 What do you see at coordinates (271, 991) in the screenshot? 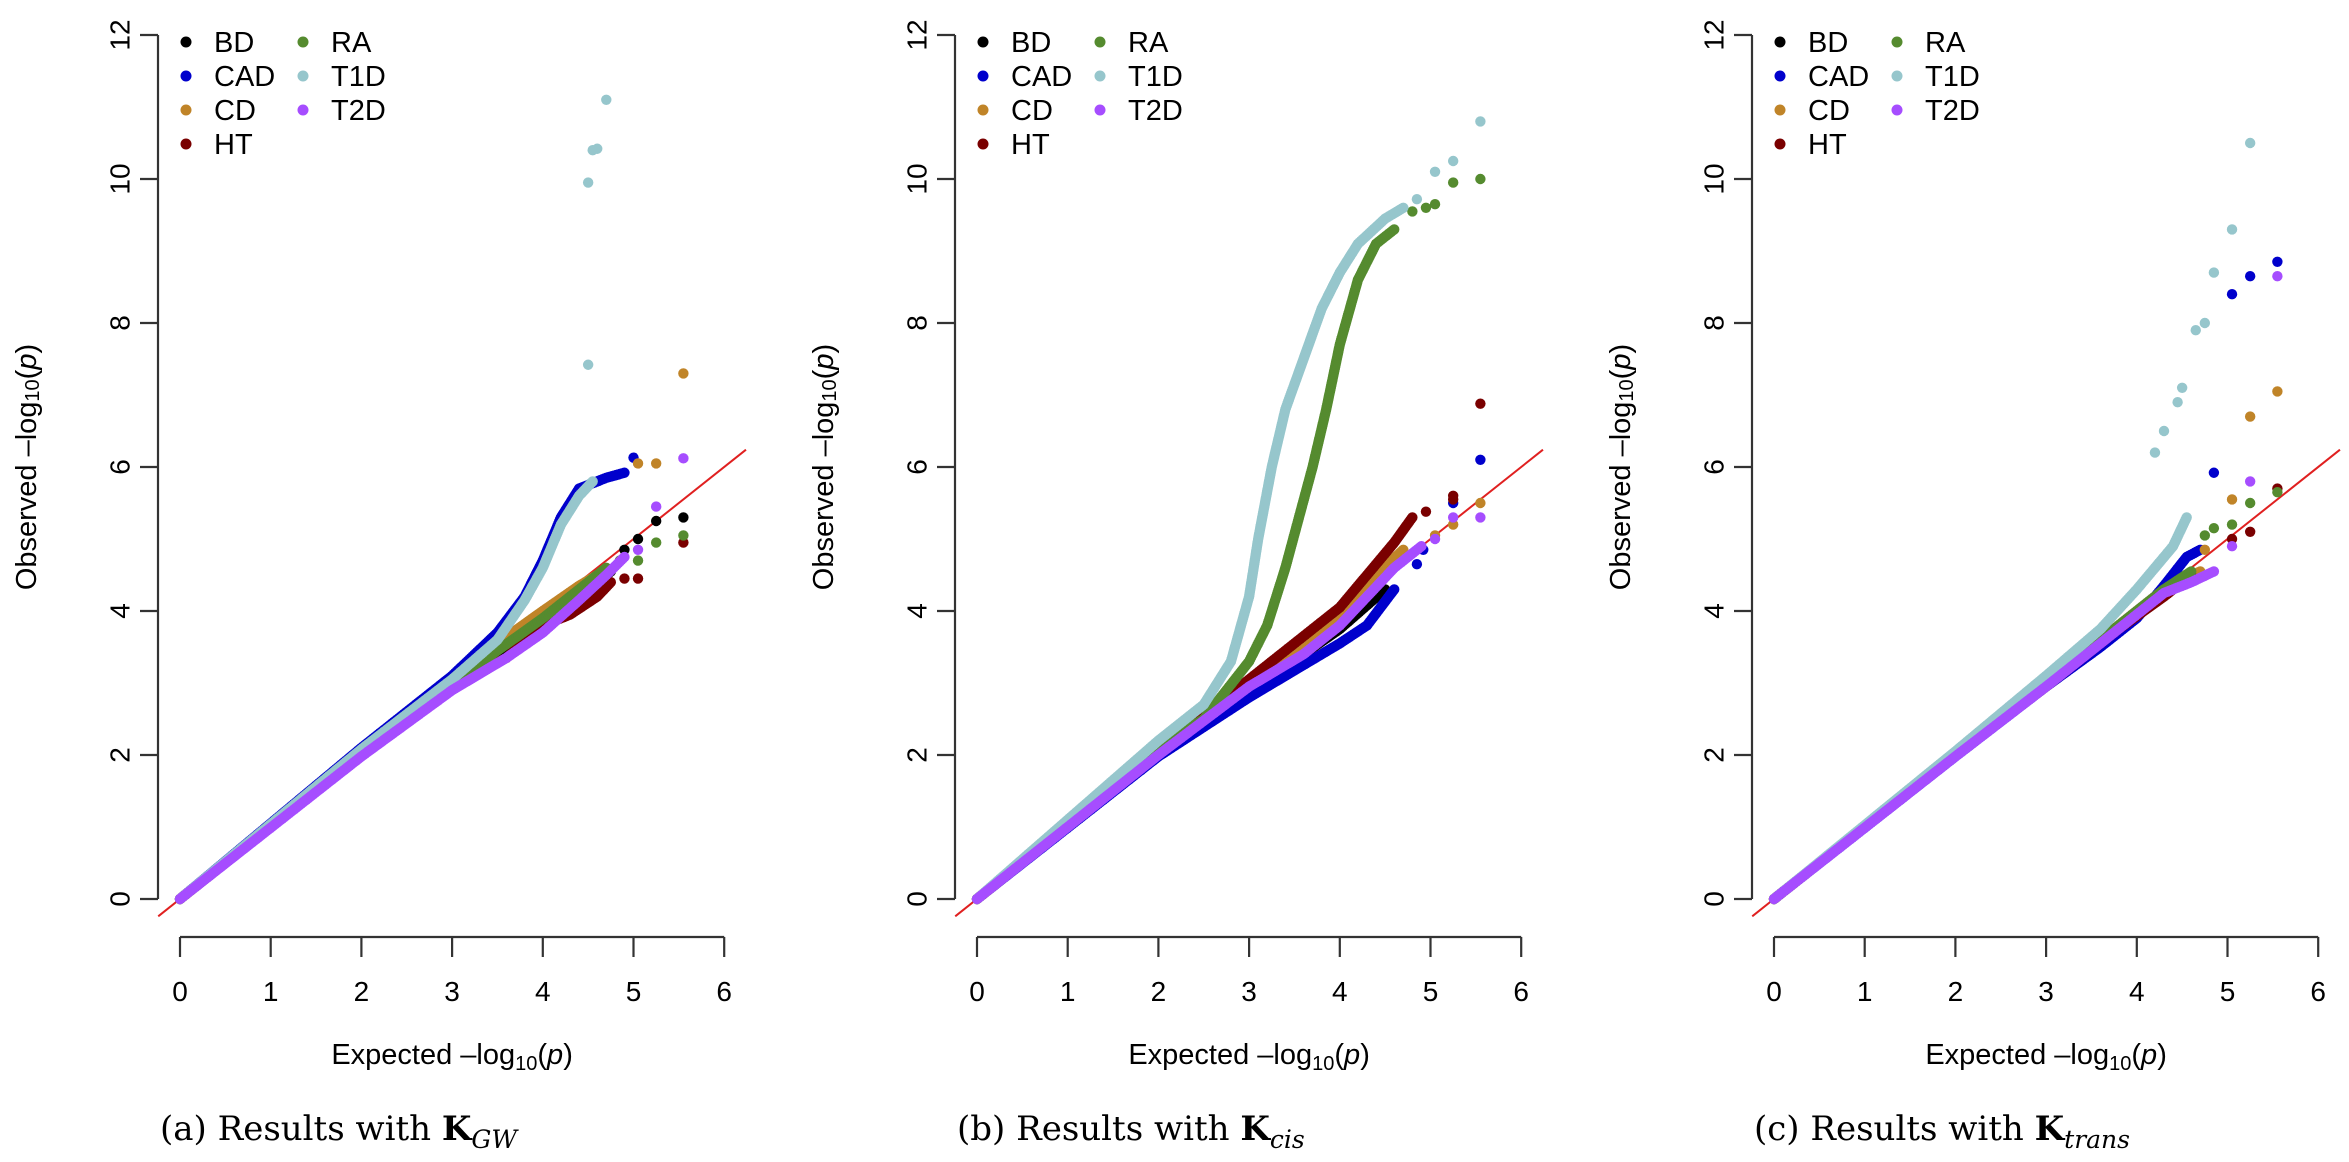
I see `x-tick-label: 1` at bounding box center [271, 991].